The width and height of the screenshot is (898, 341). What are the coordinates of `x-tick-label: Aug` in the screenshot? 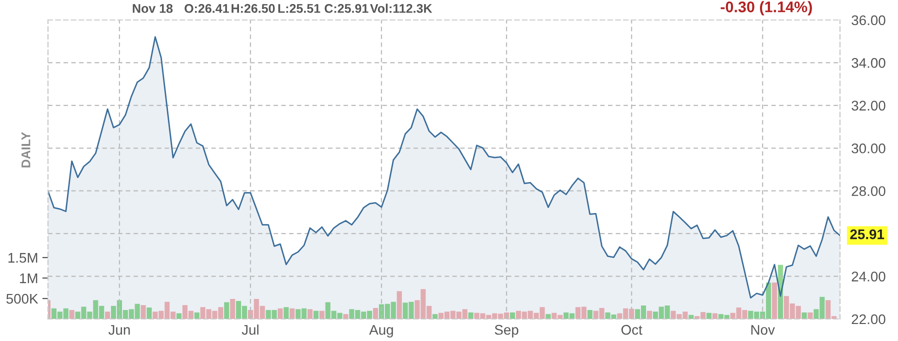 It's located at (381, 331).